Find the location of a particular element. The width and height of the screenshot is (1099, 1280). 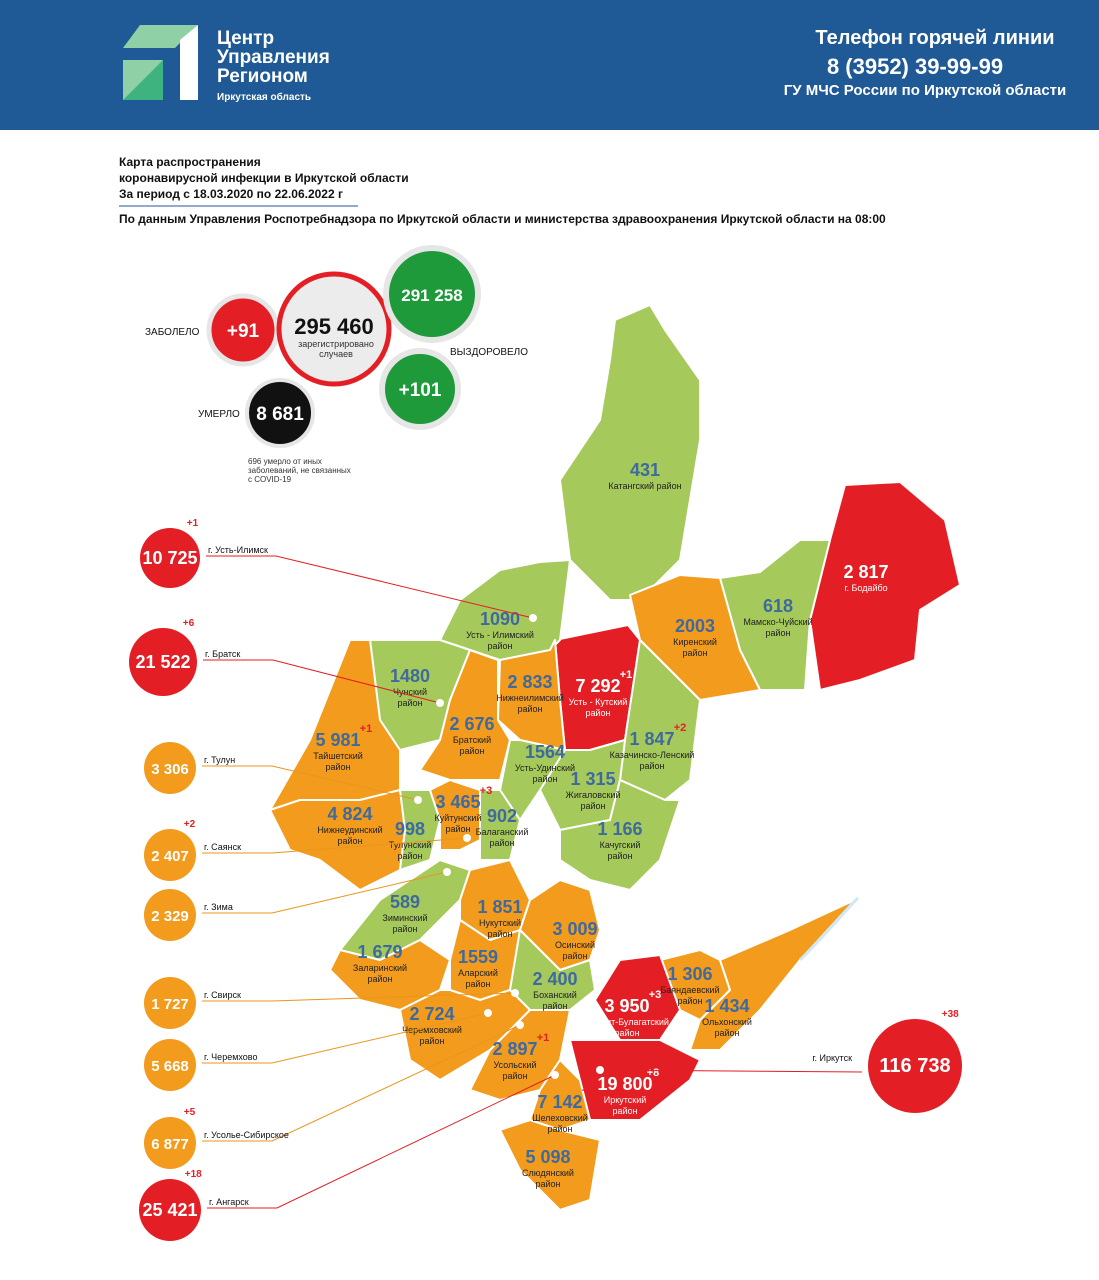

district-name: Иркутский is located at coordinates (625, 1100).